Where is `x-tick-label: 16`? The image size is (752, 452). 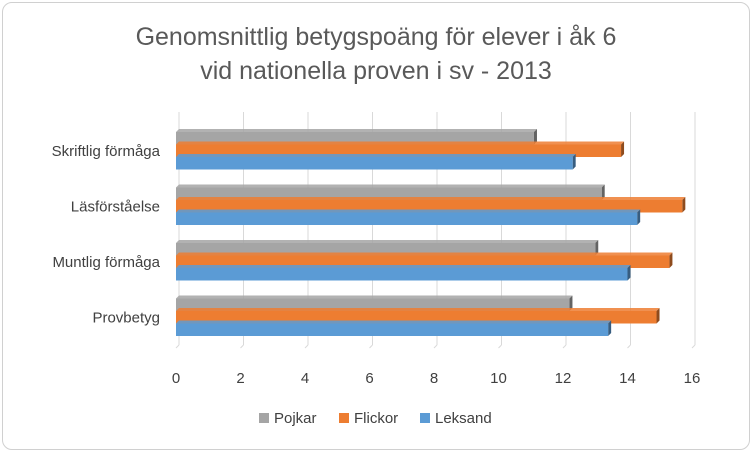 x-tick-label: 16 is located at coordinates (692, 378).